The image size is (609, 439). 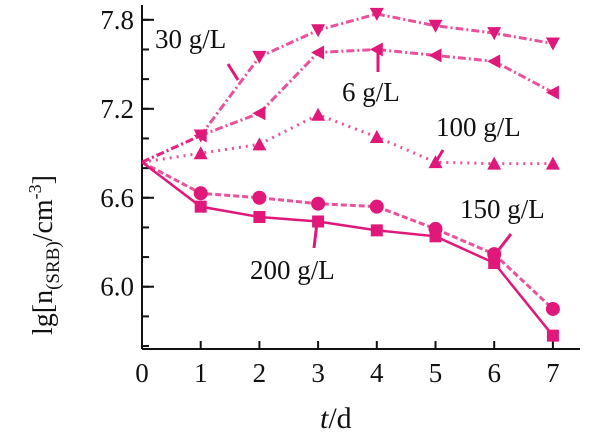 What do you see at coordinates (117, 198) in the screenshot?
I see `y-tick-label: 6.6` at bounding box center [117, 198].